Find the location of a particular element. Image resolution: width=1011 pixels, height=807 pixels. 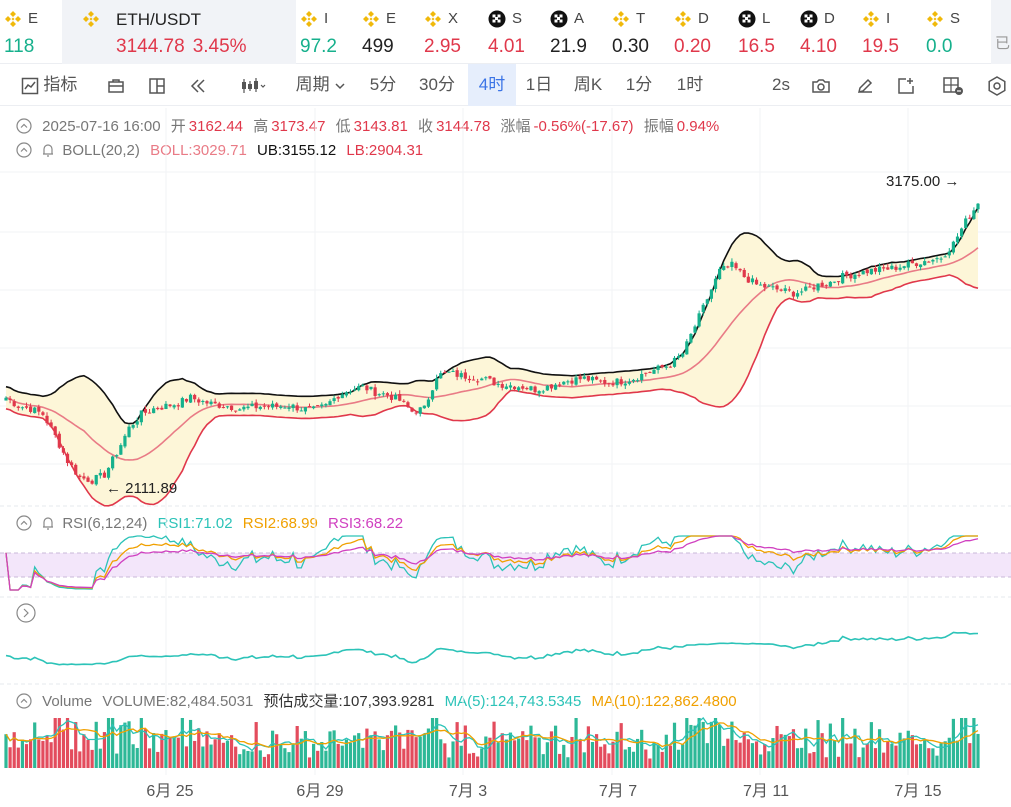

ticker-10: D 4.10 is located at coordinates (825, 32).